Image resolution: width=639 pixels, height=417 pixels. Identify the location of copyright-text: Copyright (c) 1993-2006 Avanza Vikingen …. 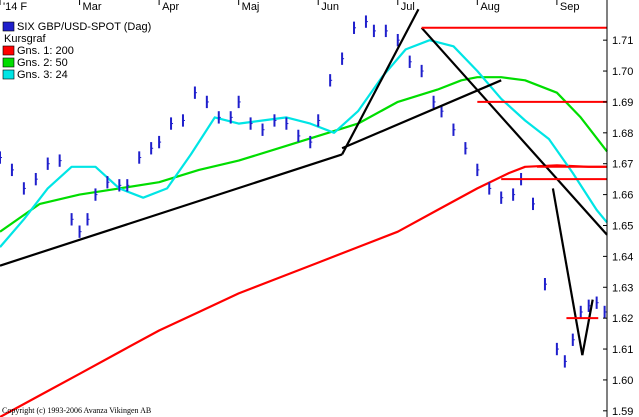
(76, 410).